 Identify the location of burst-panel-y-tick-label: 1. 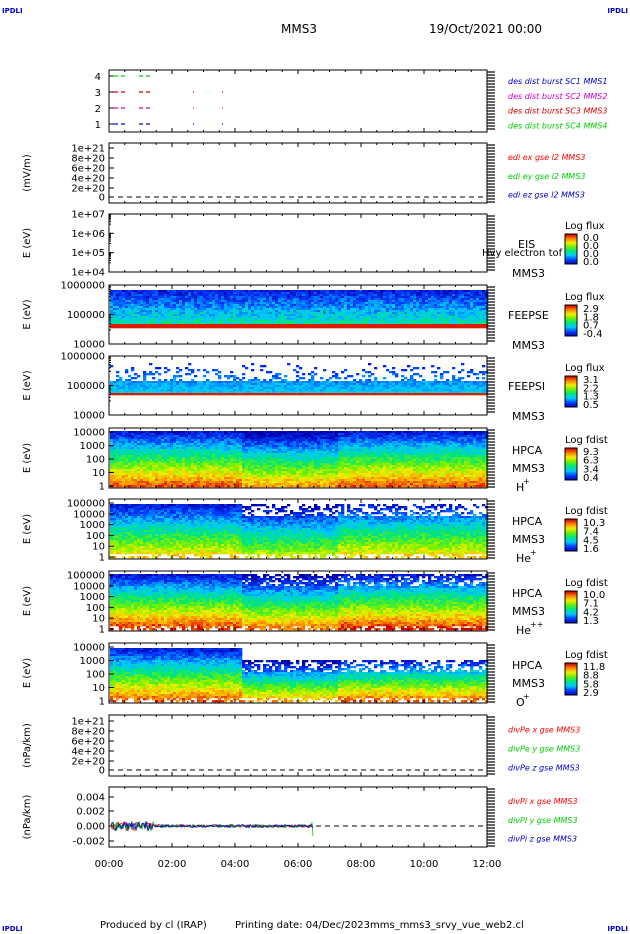
(98, 125).